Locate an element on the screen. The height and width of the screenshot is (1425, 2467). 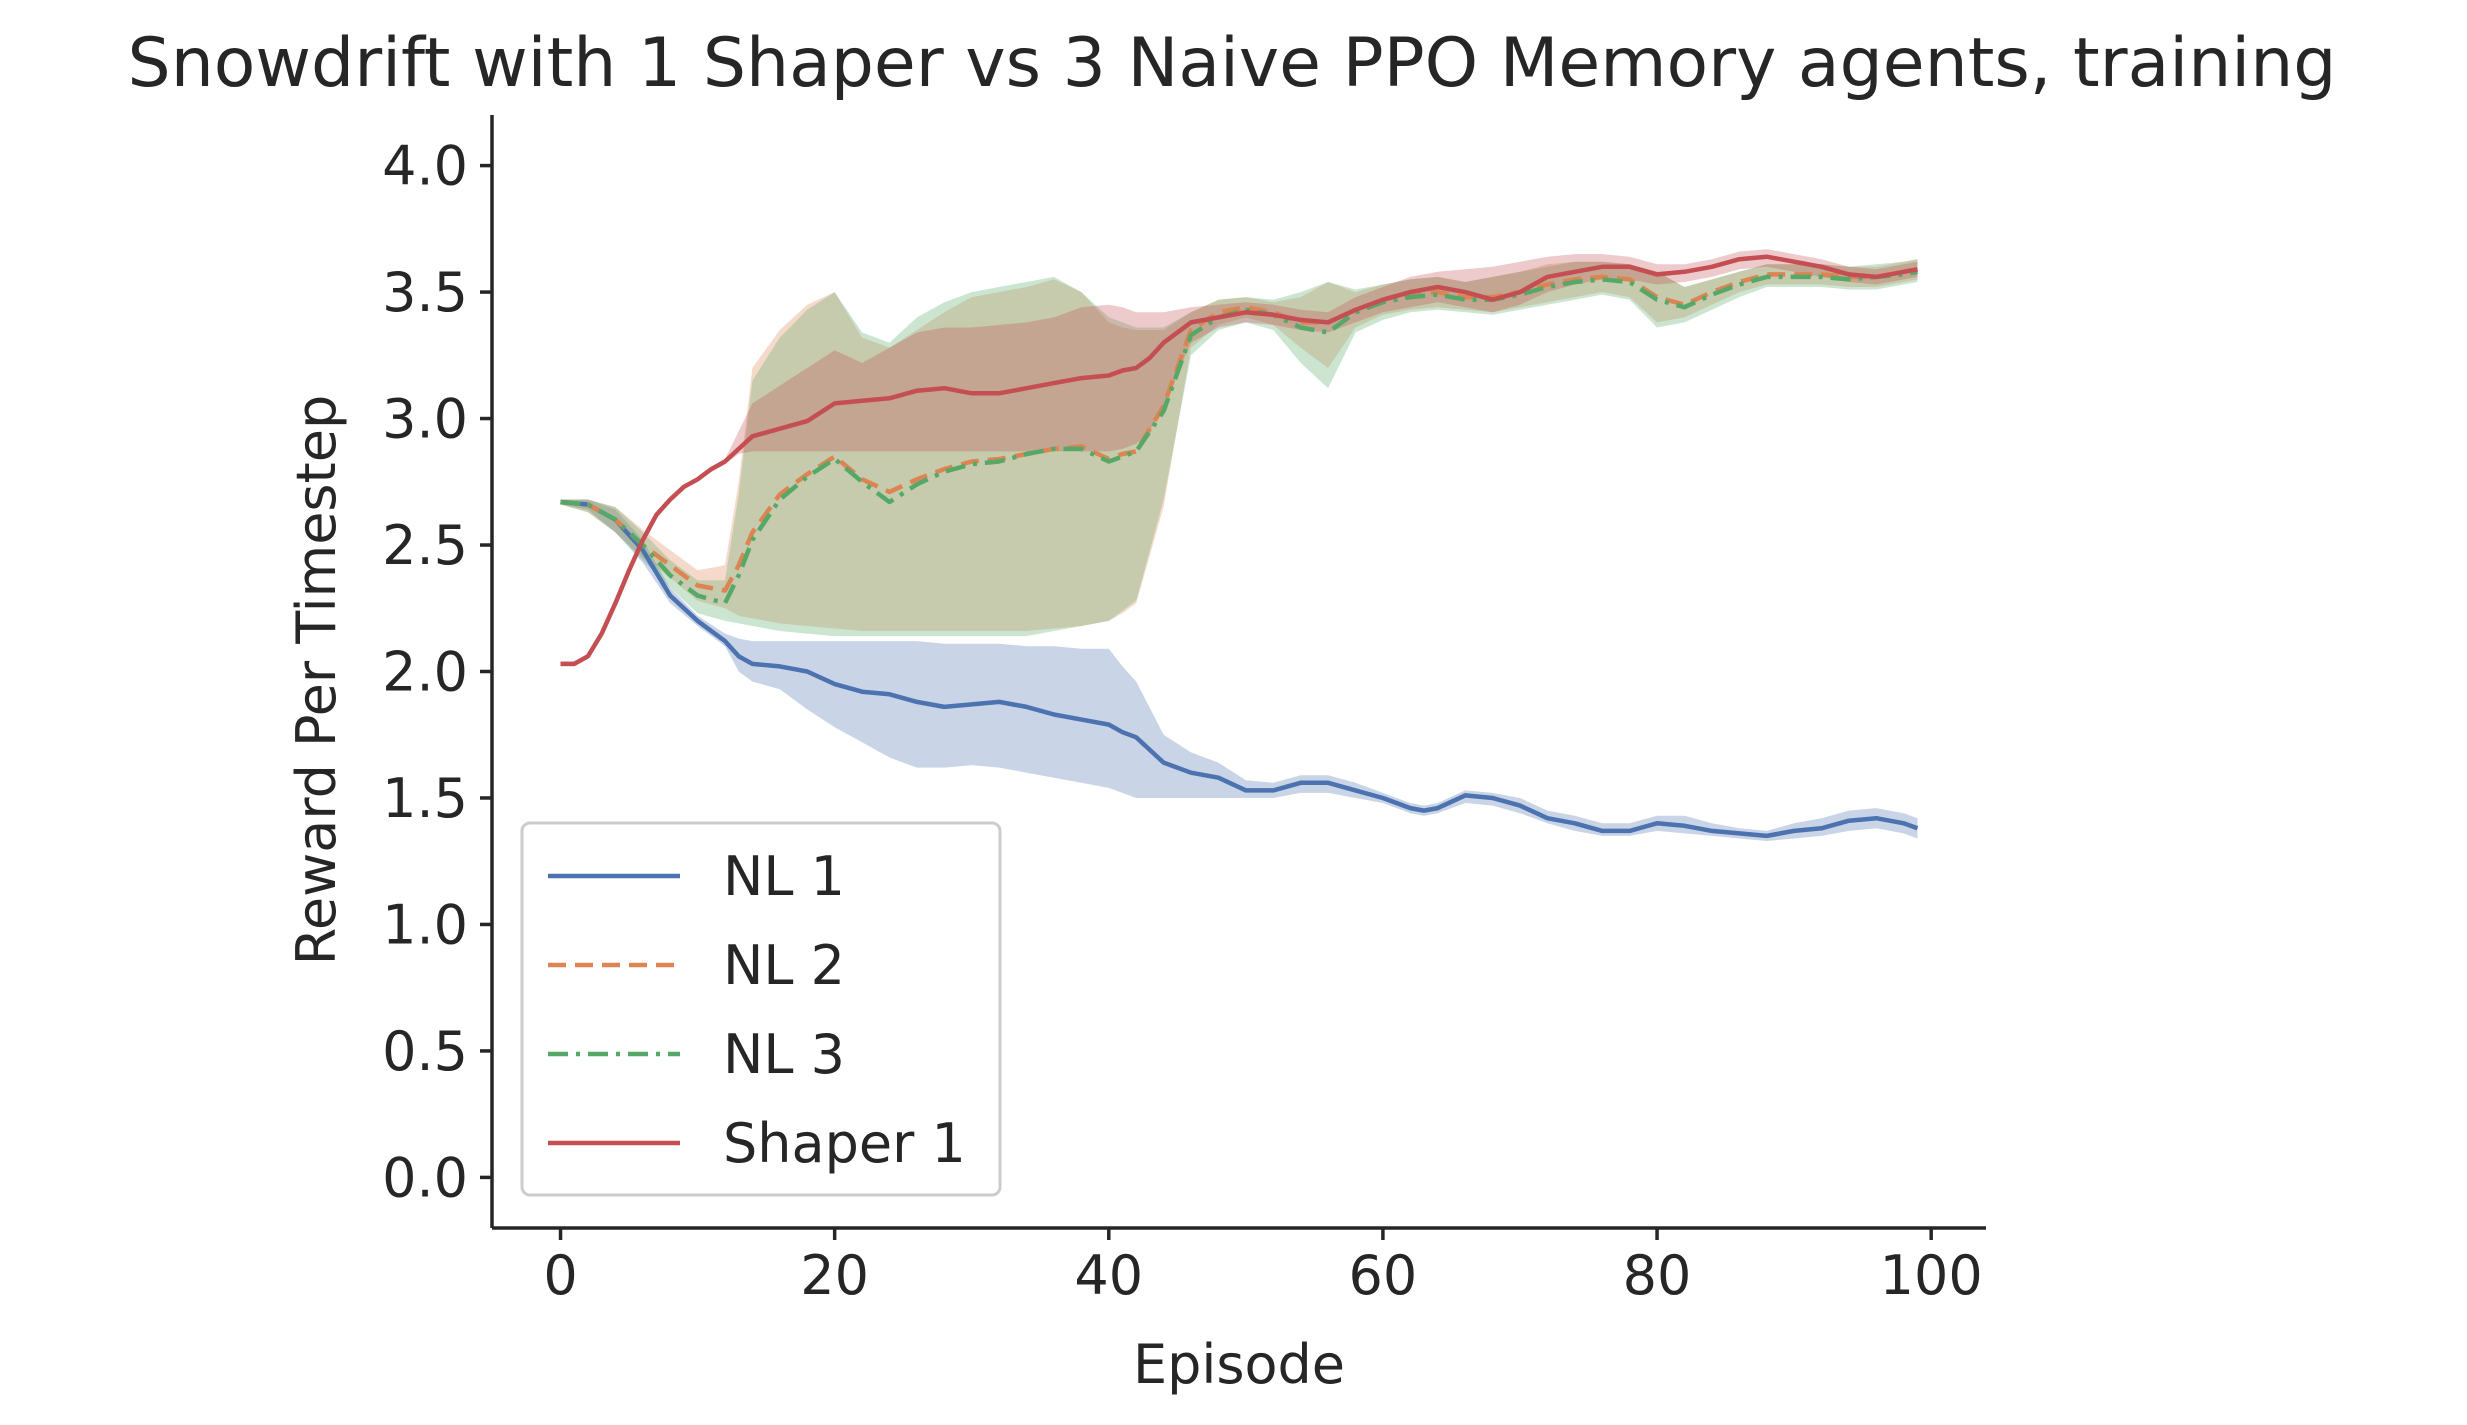
y-tick-label: 0.5 is located at coordinates (425, 1051).